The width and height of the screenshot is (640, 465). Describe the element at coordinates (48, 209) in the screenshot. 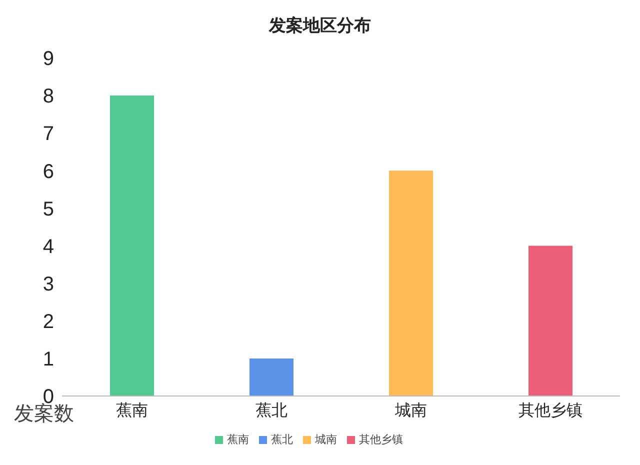

I see `y-tick-label: 5` at that location.